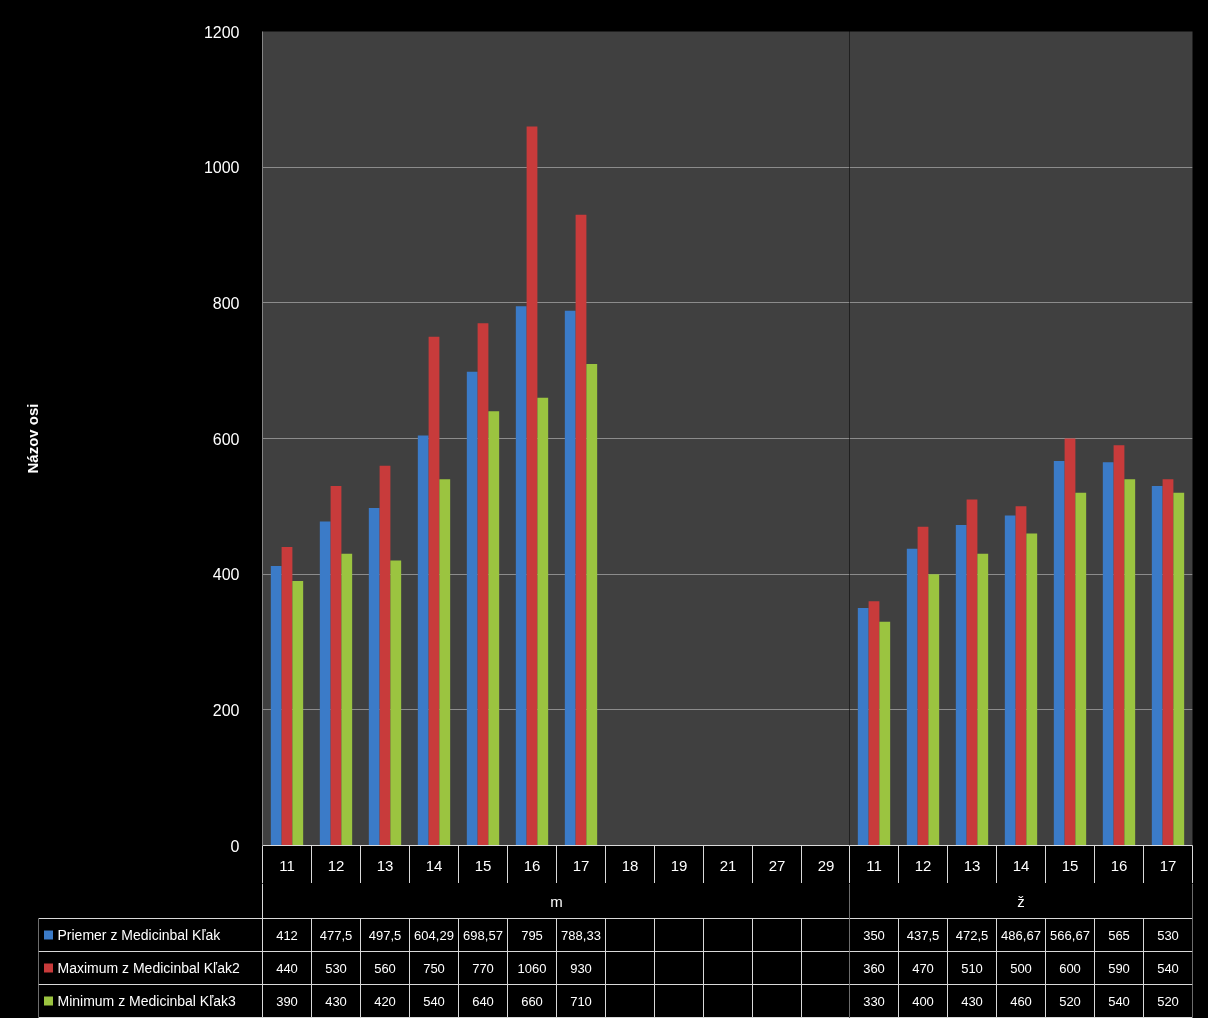  Describe the element at coordinates (1021, 935) in the screenshot. I see `data-label: 486,67` at that location.